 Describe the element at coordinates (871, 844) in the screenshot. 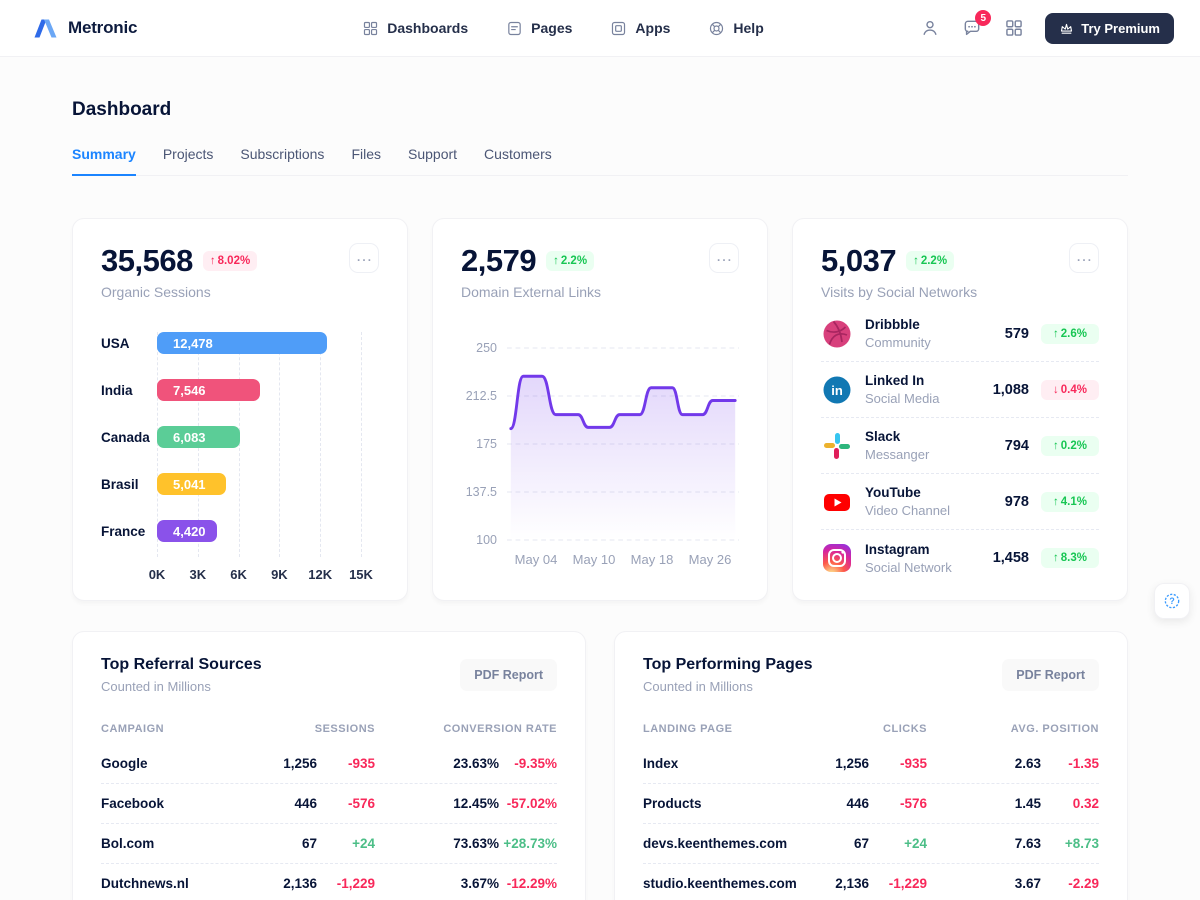

I see `table-row: devs.keenthemes.com 67 +24 7.63 +8.73` at that location.